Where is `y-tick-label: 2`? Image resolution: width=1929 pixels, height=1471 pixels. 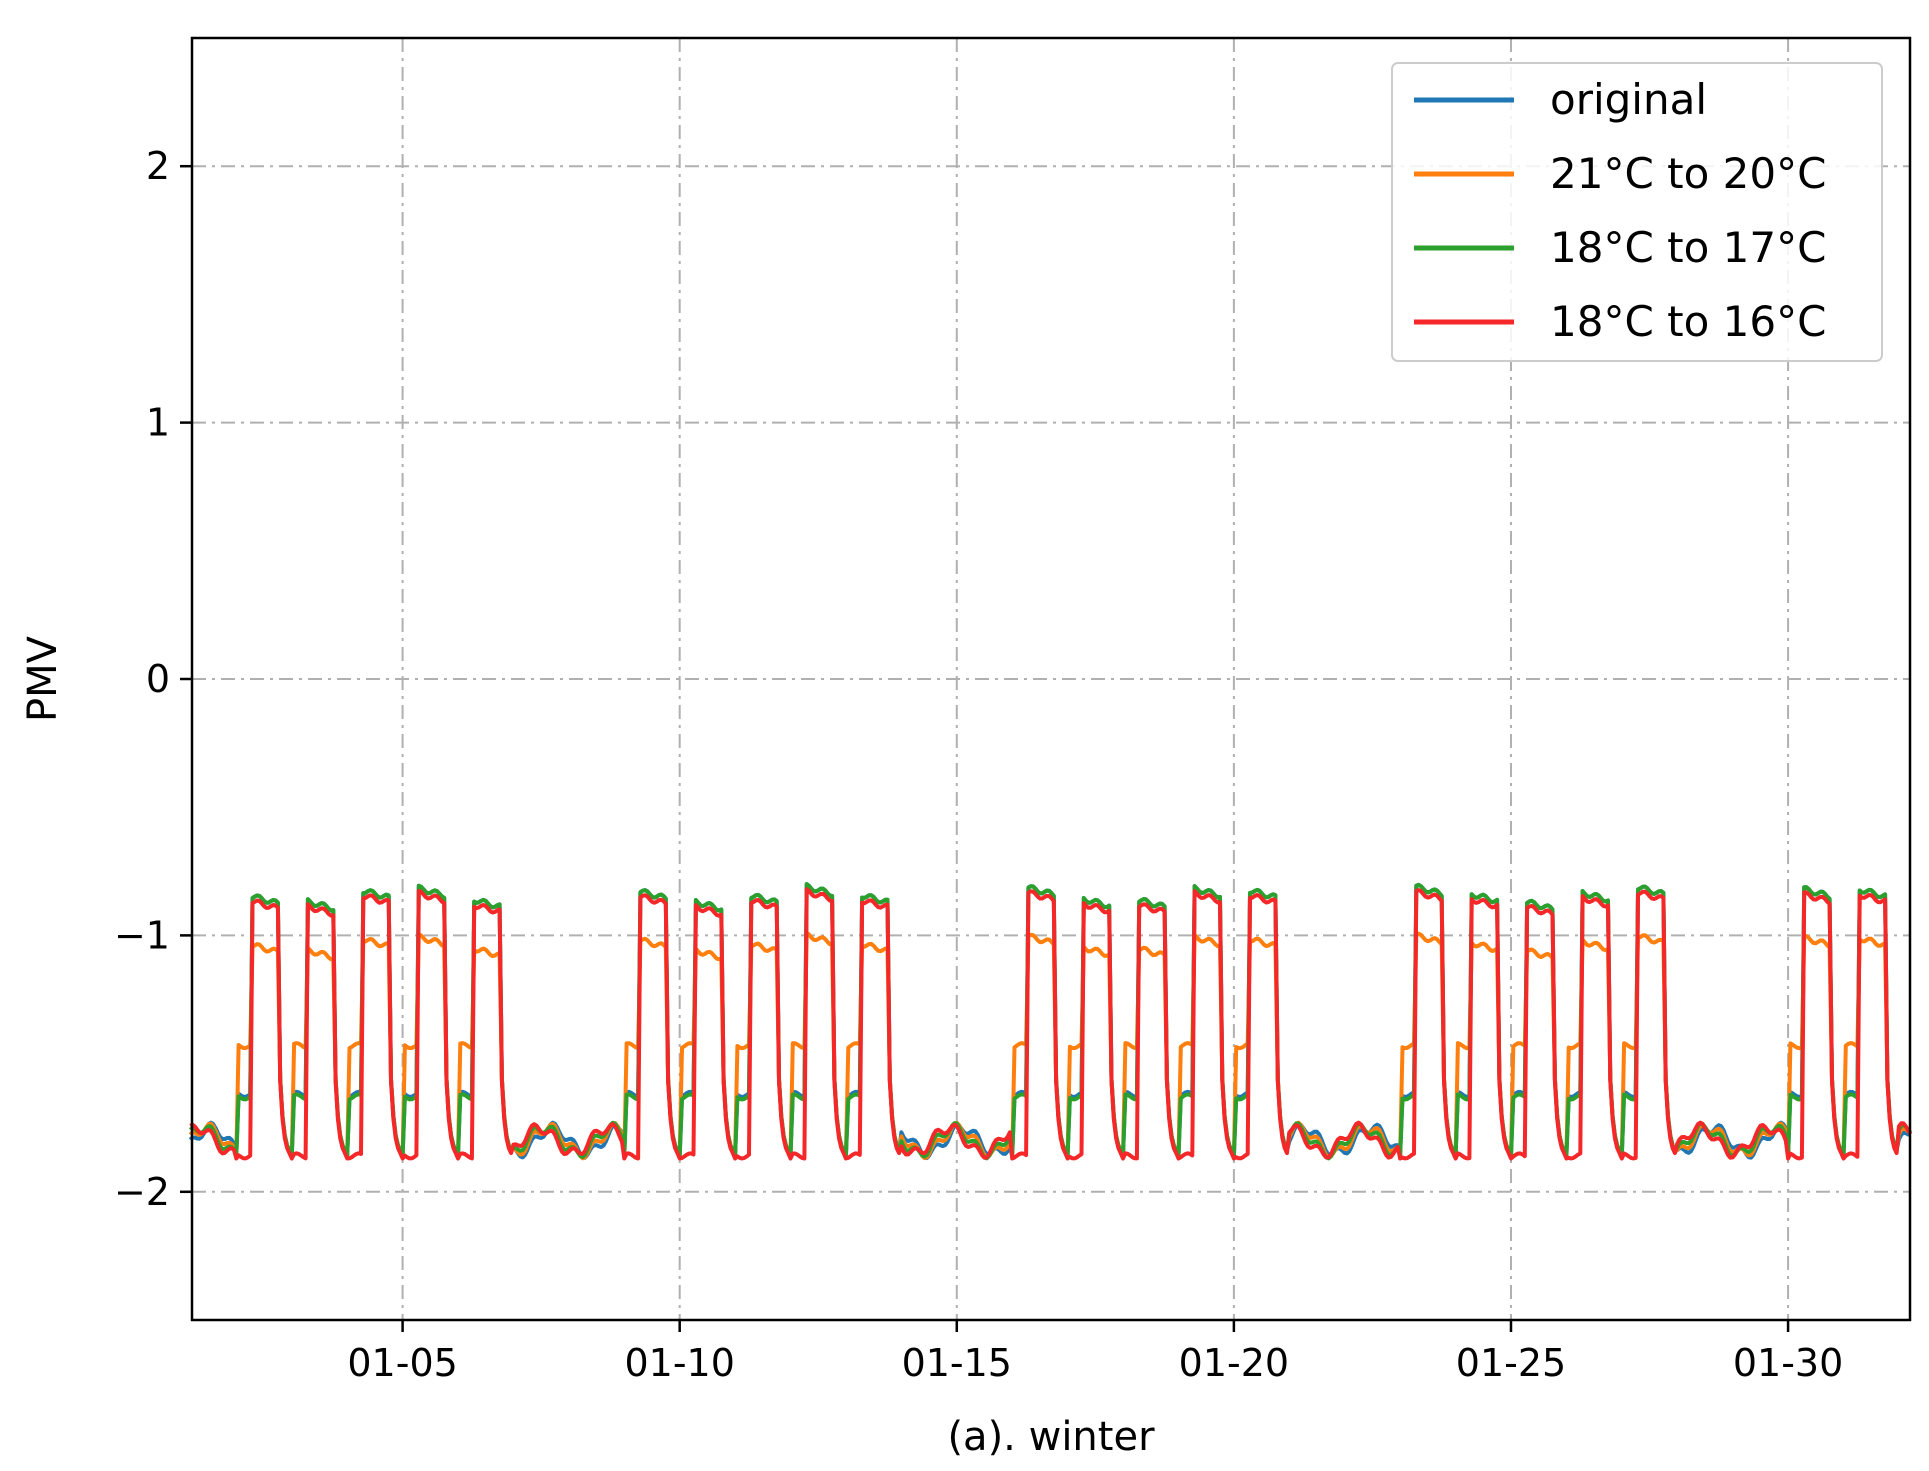
y-tick-label: 2 is located at coordinates (158, 166).